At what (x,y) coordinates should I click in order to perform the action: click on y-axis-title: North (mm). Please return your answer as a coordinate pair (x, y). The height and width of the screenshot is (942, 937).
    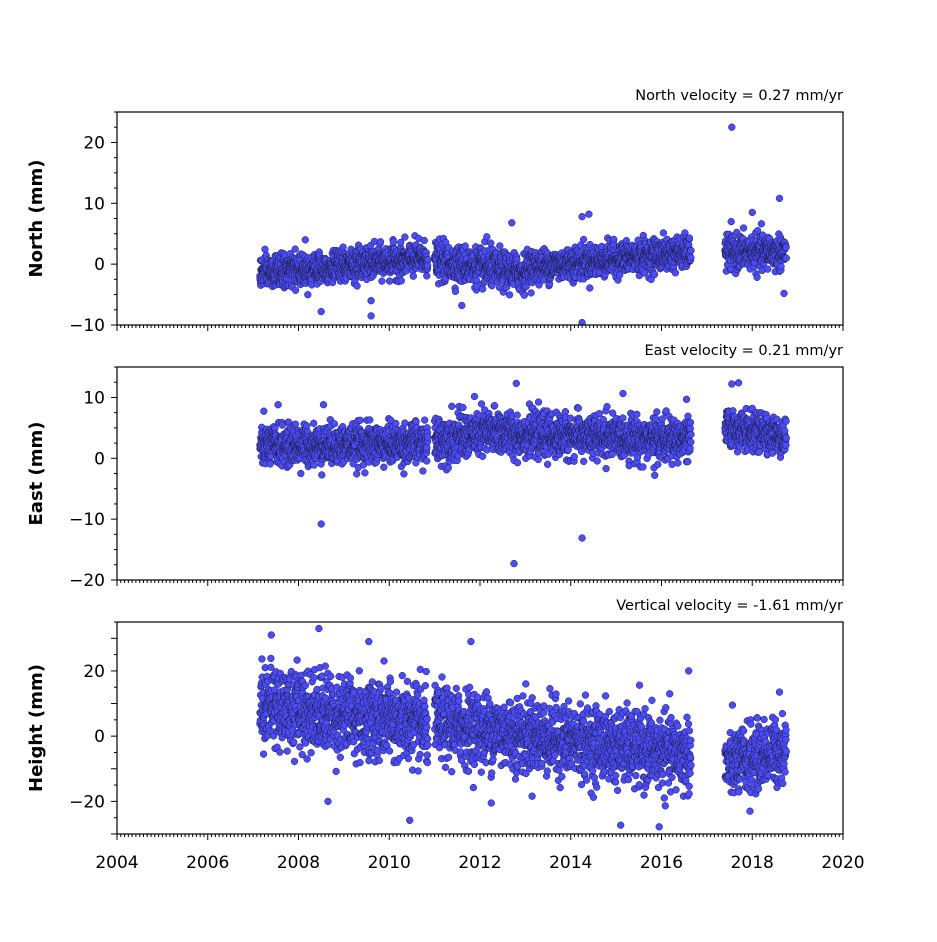
    Looking at the image, I should click on (36, 219).